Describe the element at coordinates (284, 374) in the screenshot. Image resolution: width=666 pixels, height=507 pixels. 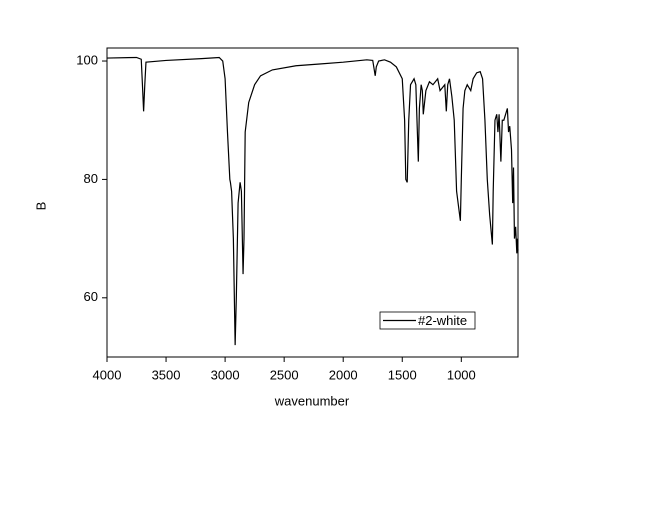
I see `x-tick-label: 2500` at that location.